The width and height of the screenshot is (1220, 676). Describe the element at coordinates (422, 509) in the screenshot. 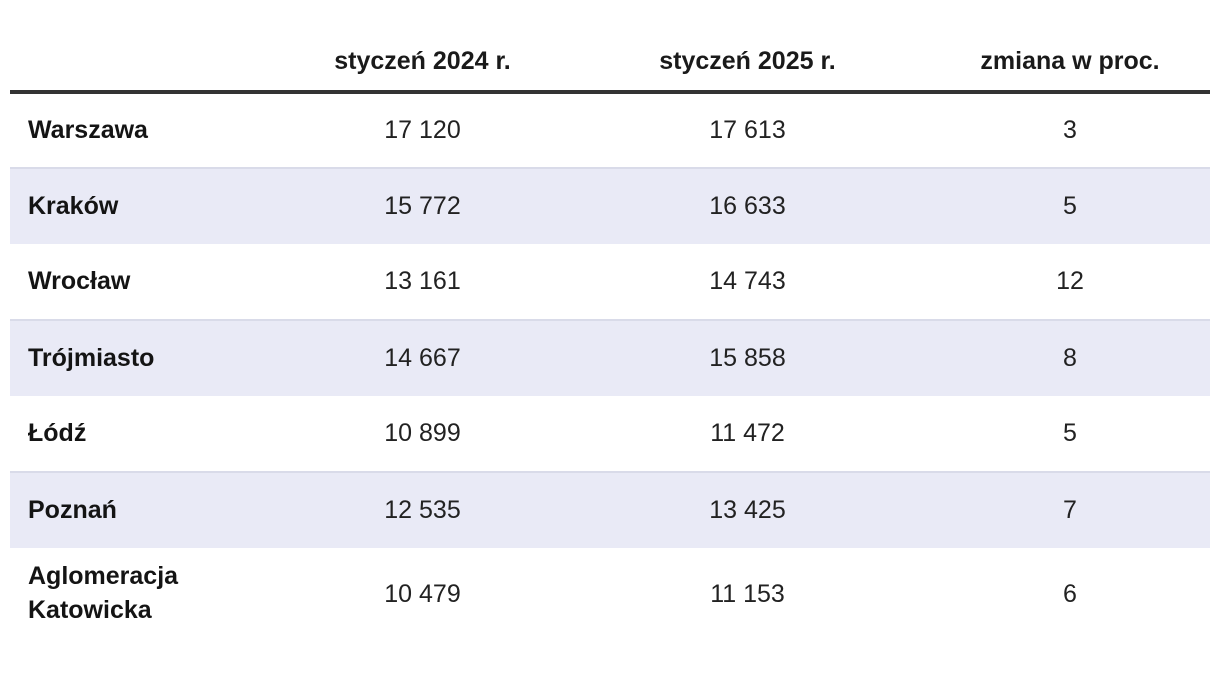

I see `jan-2024-value: 12 535` at that location.